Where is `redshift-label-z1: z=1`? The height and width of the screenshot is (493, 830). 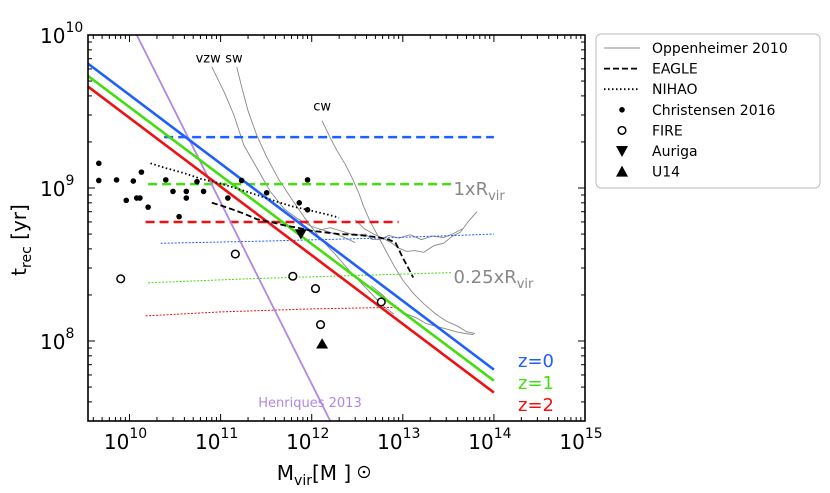
redshift-label-z1: z=1 is located at coordinates (536, 383).